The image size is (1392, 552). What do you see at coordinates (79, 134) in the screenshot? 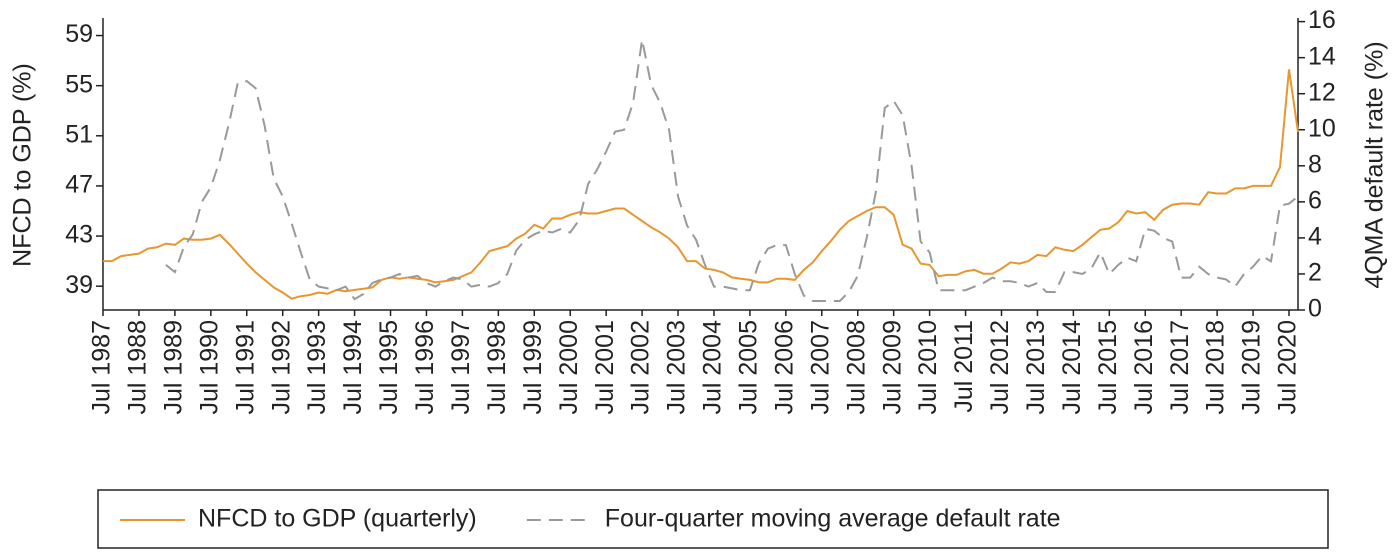
I see `y-tick-label: 51` at bounding box center [79, 134].